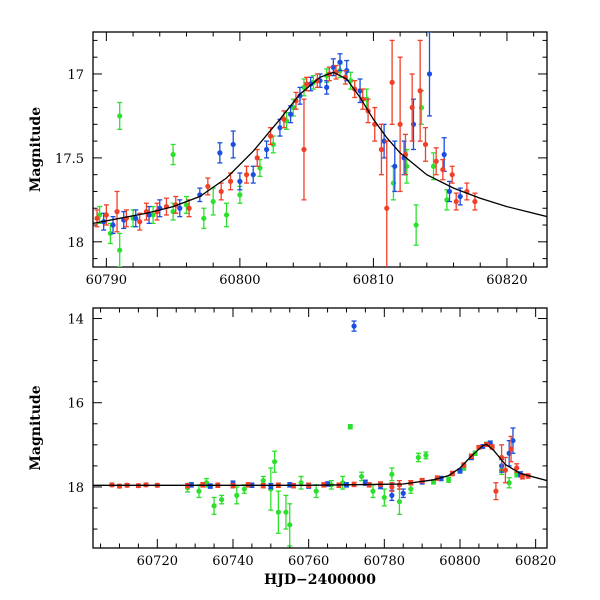  I want to click on x-tick-label: 60780, so click(384, 561).